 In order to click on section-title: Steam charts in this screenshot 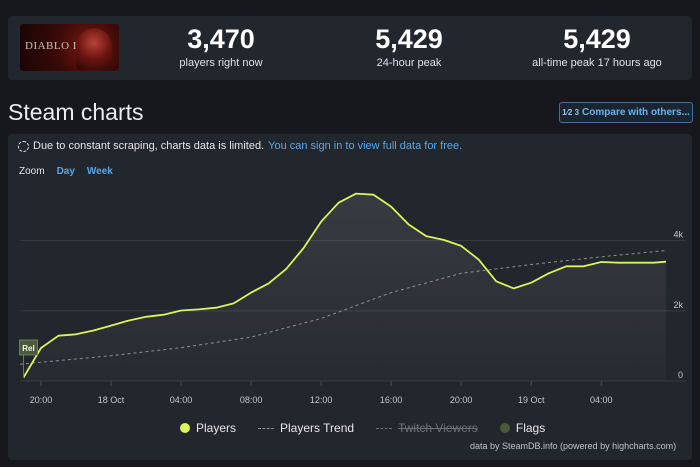, I will do `click(76, 112)`.